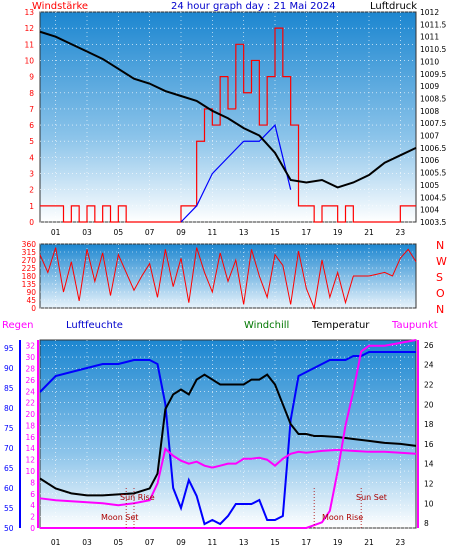  I want to click on regen-axis-tick: 14, so click(30, 448).